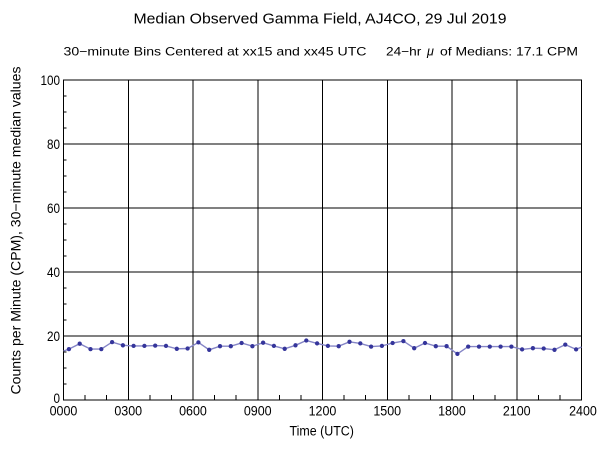 Image resolution: width=600 pixels, height=459 pixels. I want to click on svg-text: 100, so click(51, 80).